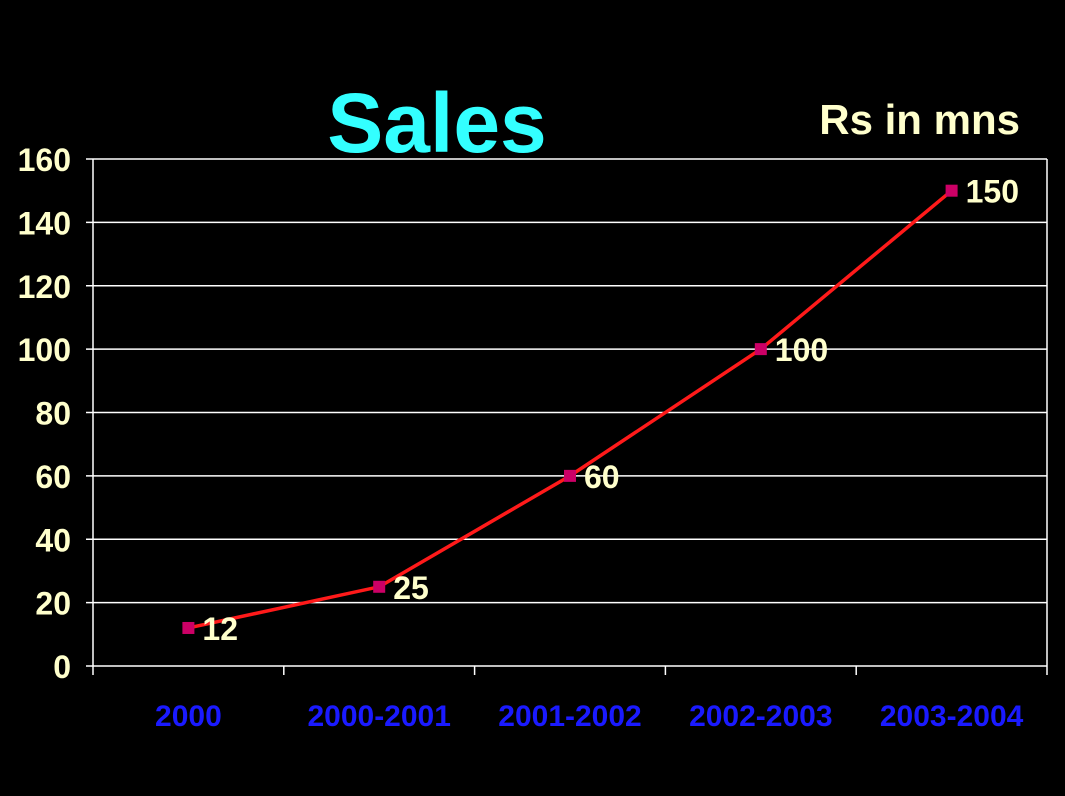  What do you see at coordinates (44, 350) in the screenshot?
I see `y-tick-label: 100` at bounding box center [44, 350].